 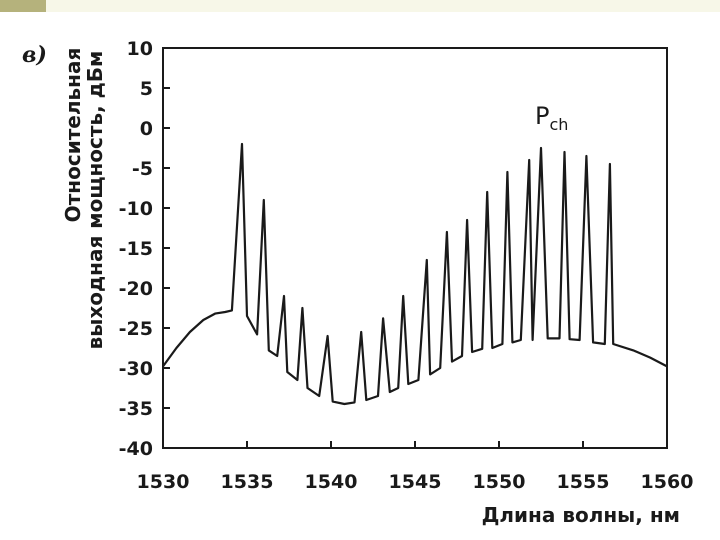 I want to click on y-tick-label: -25, so click(x=136, y=329).